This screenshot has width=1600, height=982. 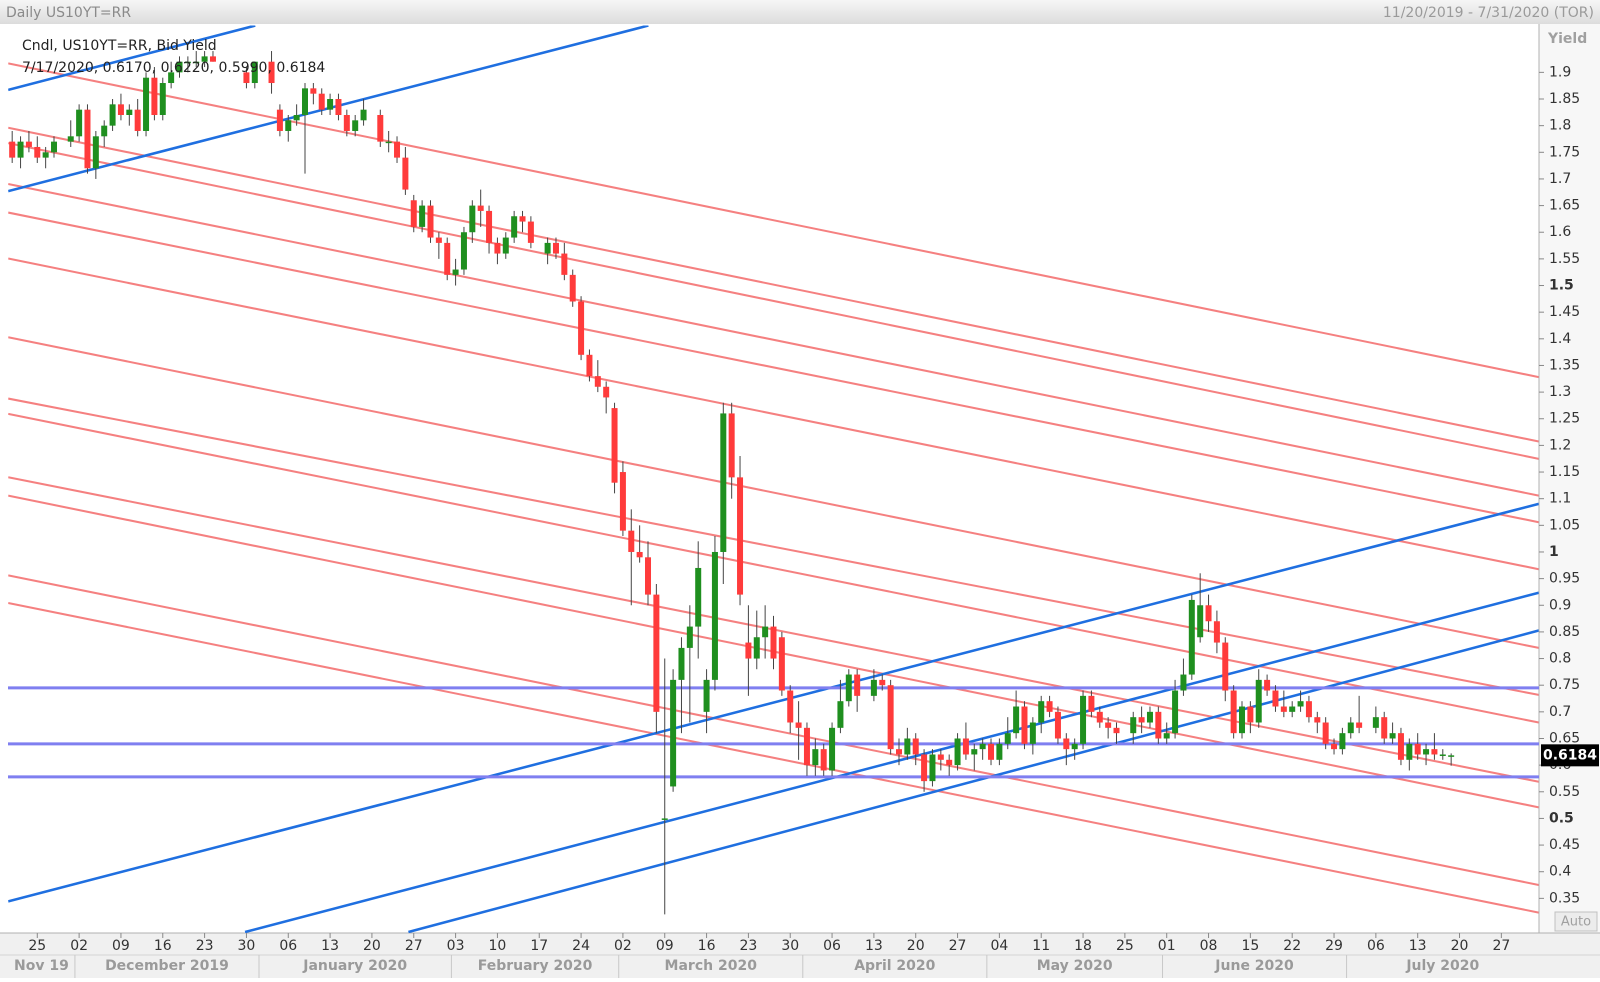 What do you see at coordinates (1560, 179) in the screenshot?
I see `y-tick-label: 1.7` at bounding box center [1560, 179].